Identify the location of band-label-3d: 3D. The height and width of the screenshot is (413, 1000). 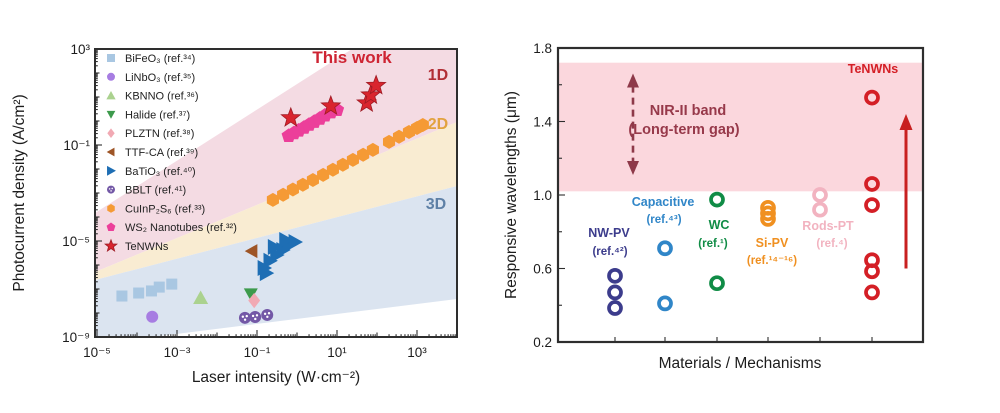
(436, 204).